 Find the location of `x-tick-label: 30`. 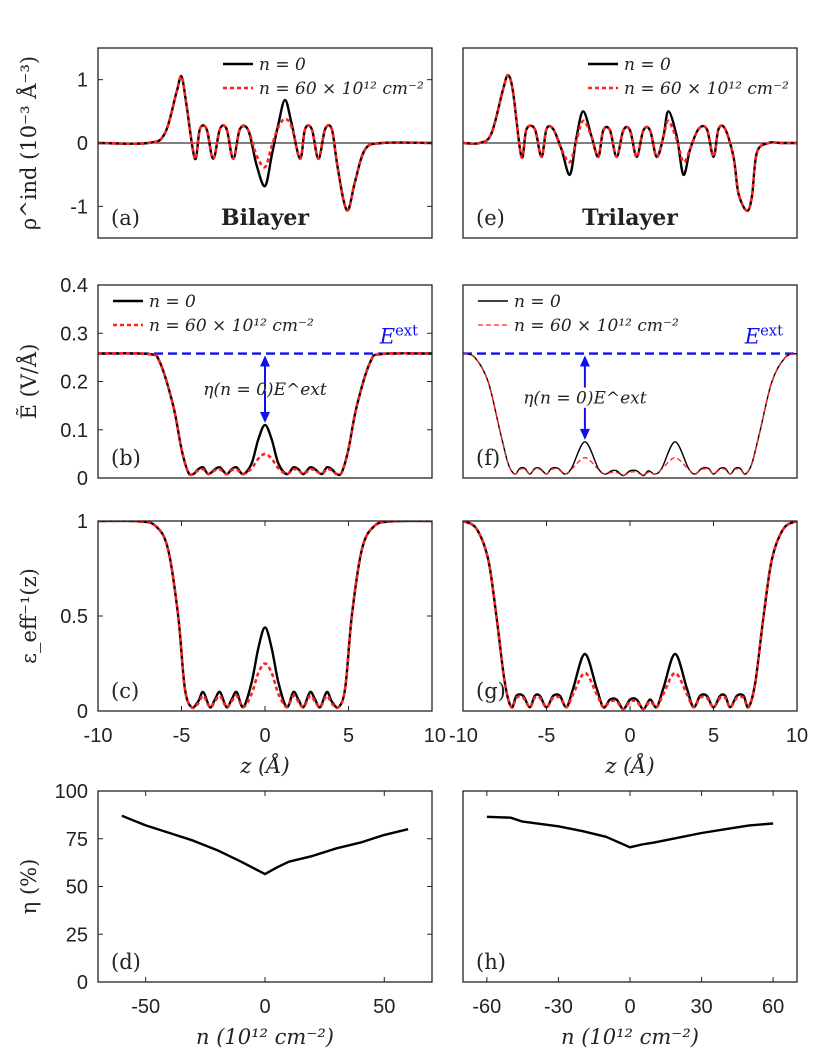

x-tick-label: 30 is located at coordinates (701, 1007).